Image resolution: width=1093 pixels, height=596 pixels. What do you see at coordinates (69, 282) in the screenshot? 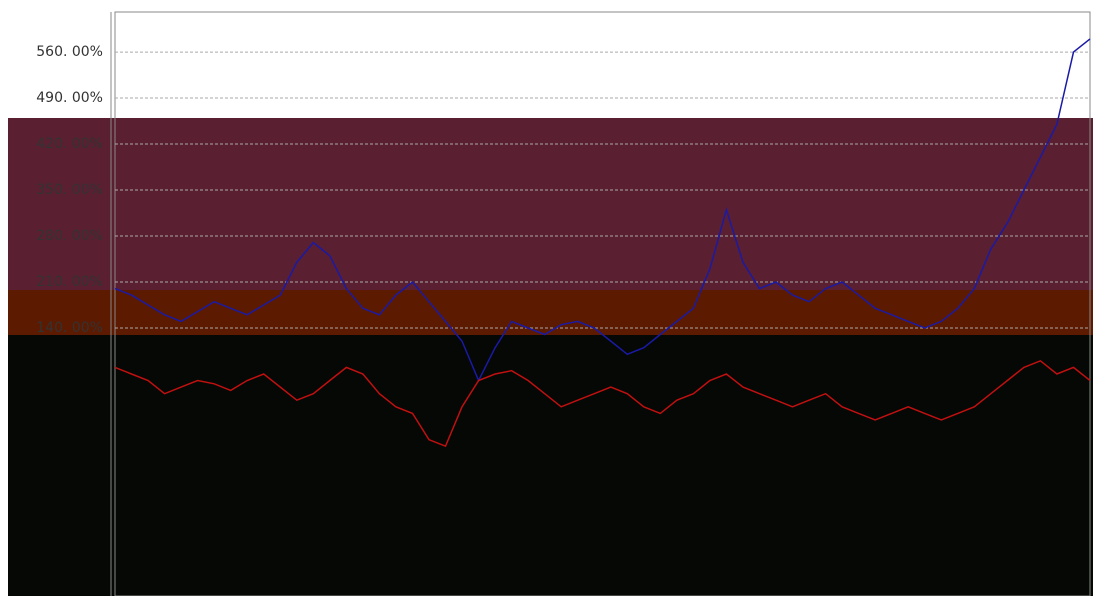
I see `y-tick-label: 210. 00%` at bounding box center [69, 282].